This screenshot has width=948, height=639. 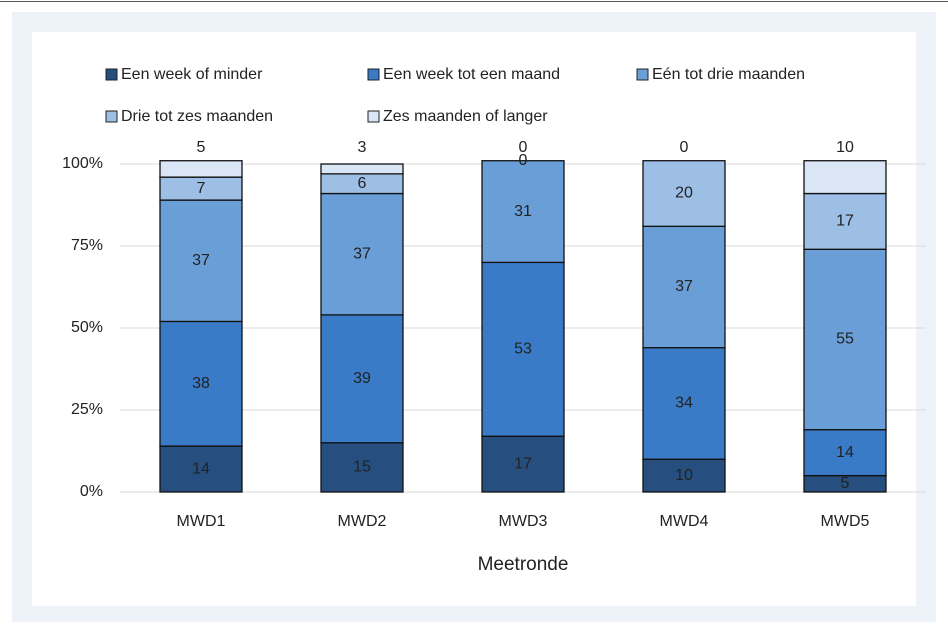 I want to click on legend-label: Een week tot een maand, so click(x=471, y=74).